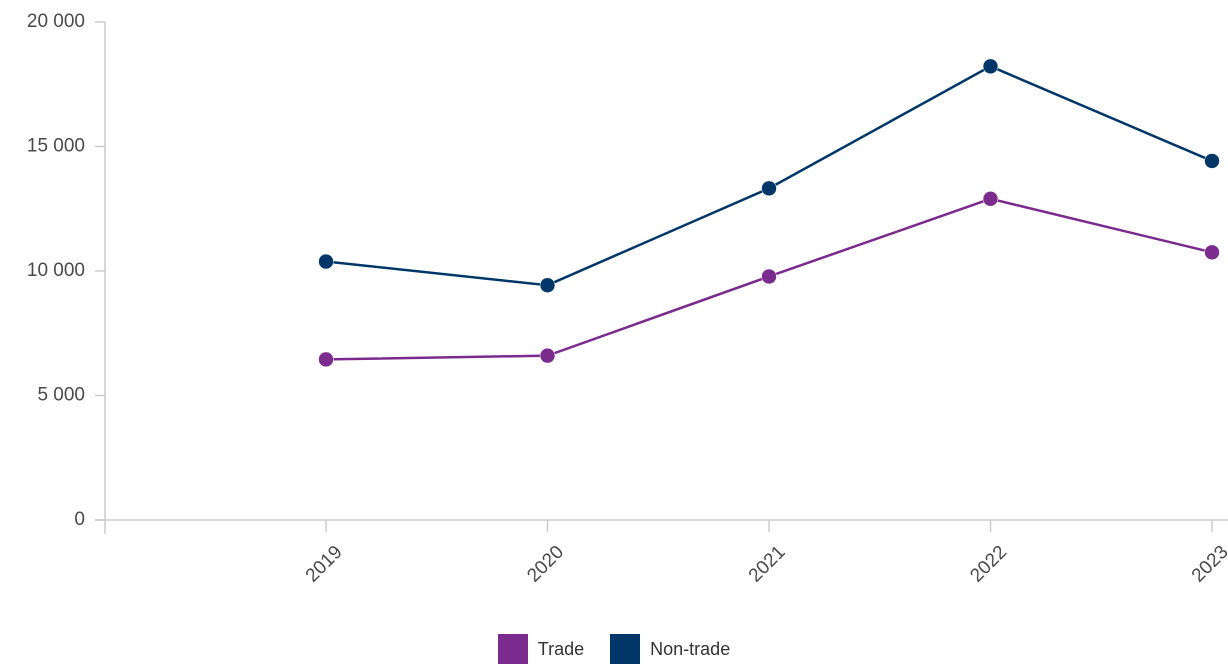 Image resolution: width=1228 pixels, height=666 pixels. What do you see at coordinates (545, 564) in the screenshot?
I see `x-tick-label: 2020` at bounding box center [545, 564].